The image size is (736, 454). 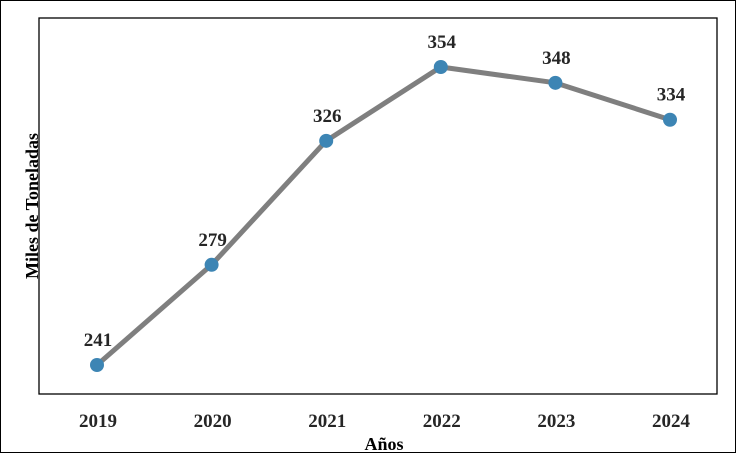 What do you see at coordinates (555, 82) in the screenshot?
I see `data-point-2023` at bounding box center [555, 82].